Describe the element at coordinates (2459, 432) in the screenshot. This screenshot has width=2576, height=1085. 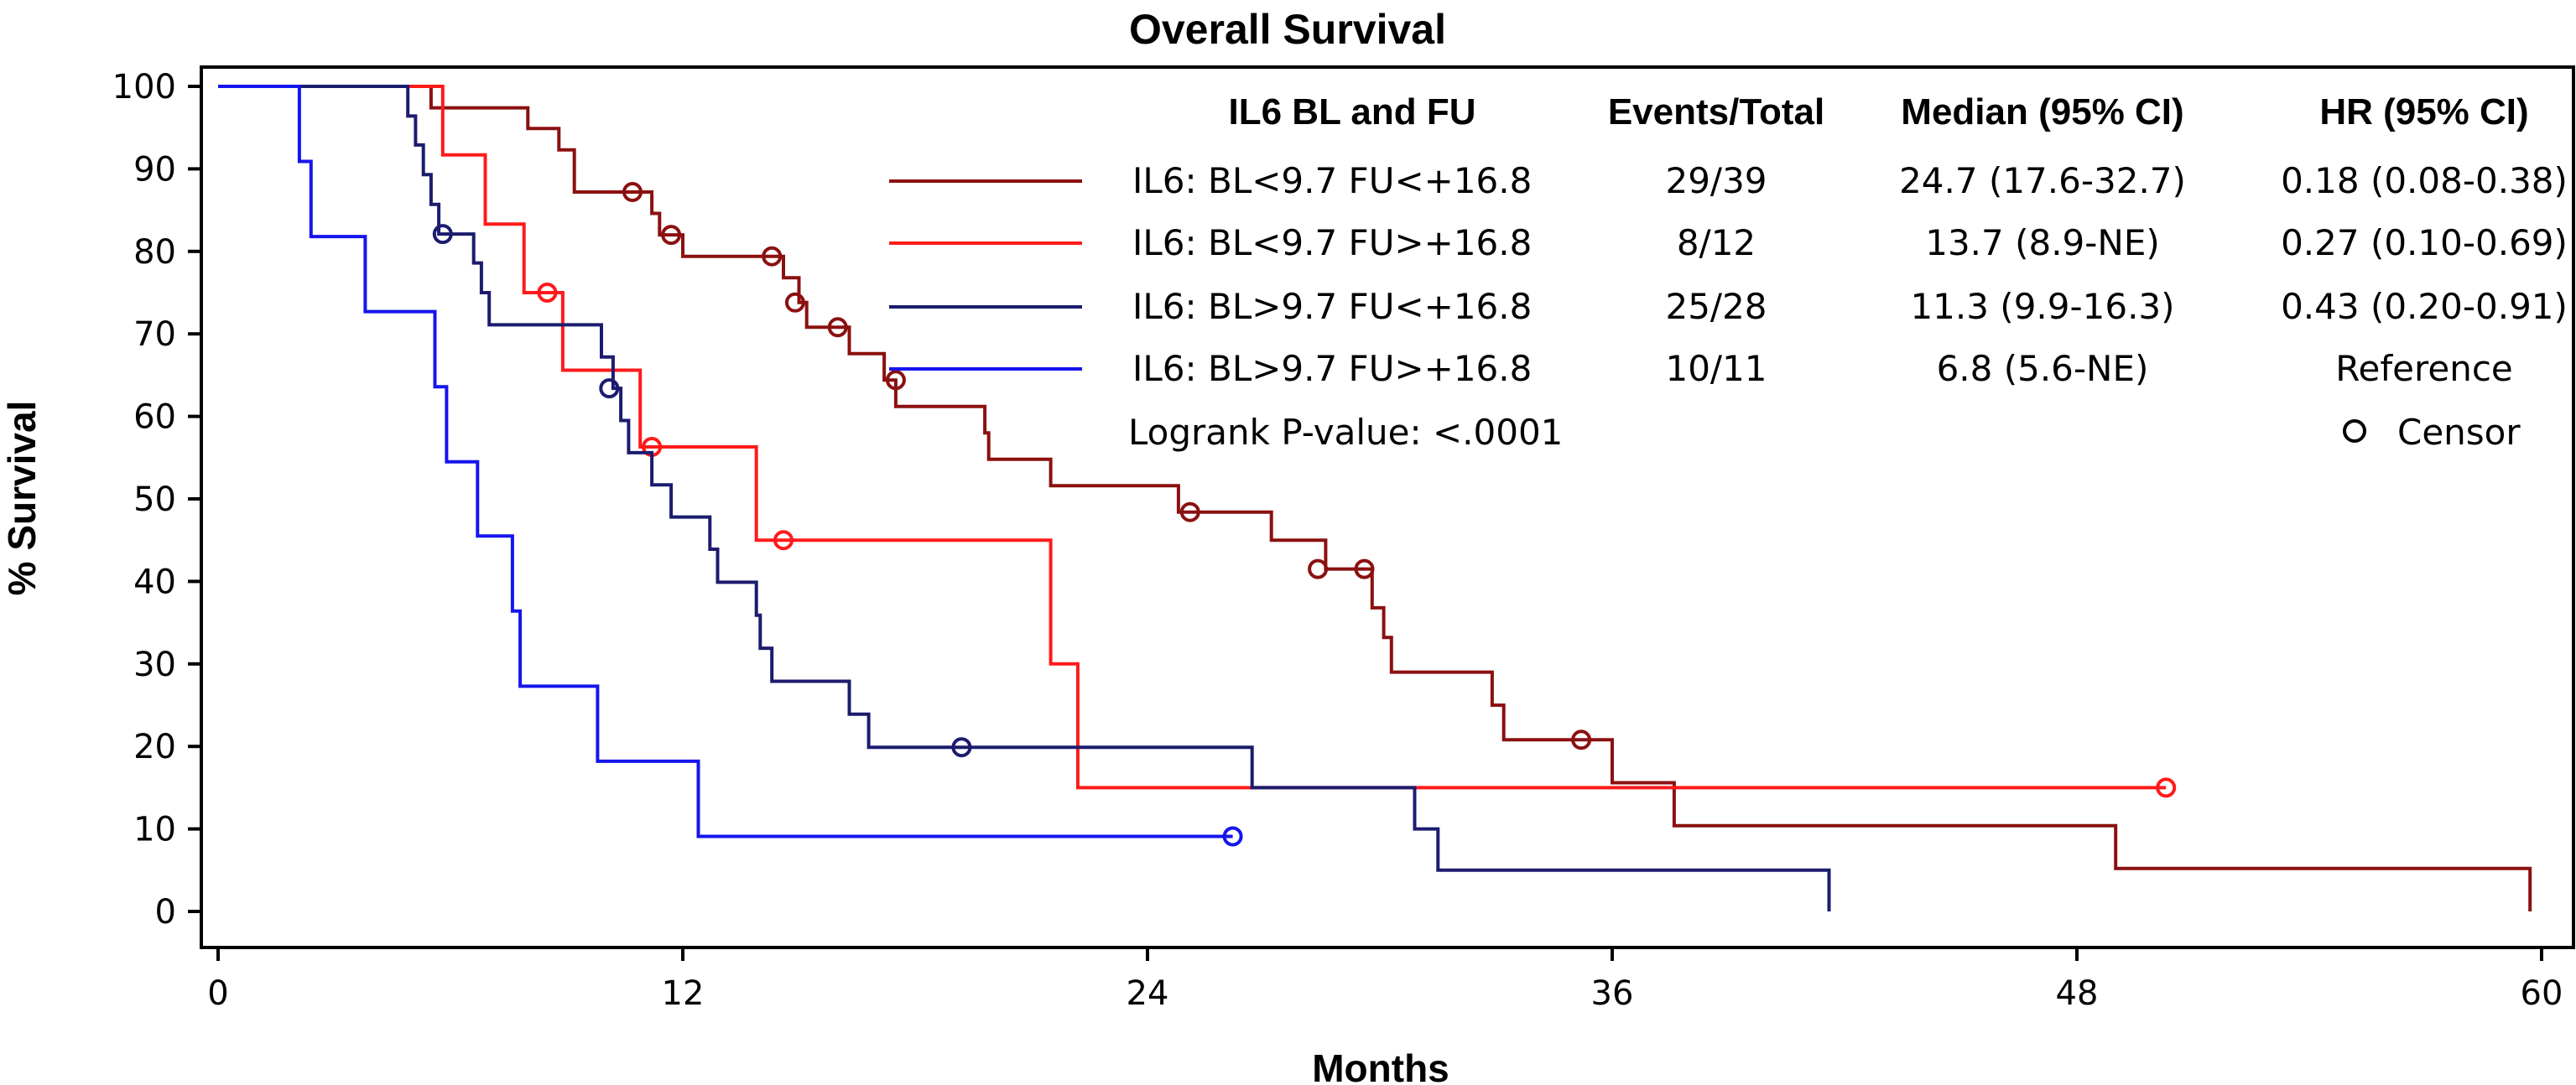
I see `censor-legend-label: Censor` at that location.